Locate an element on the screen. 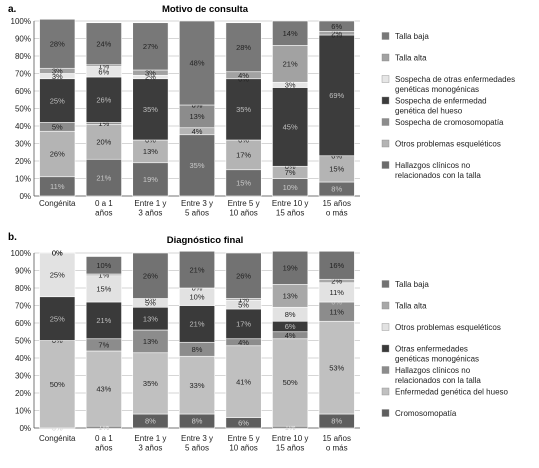 The height and width of the screenshot is (468, 539). panel-a-data-label: 11% is located at coordinates (57, 186).